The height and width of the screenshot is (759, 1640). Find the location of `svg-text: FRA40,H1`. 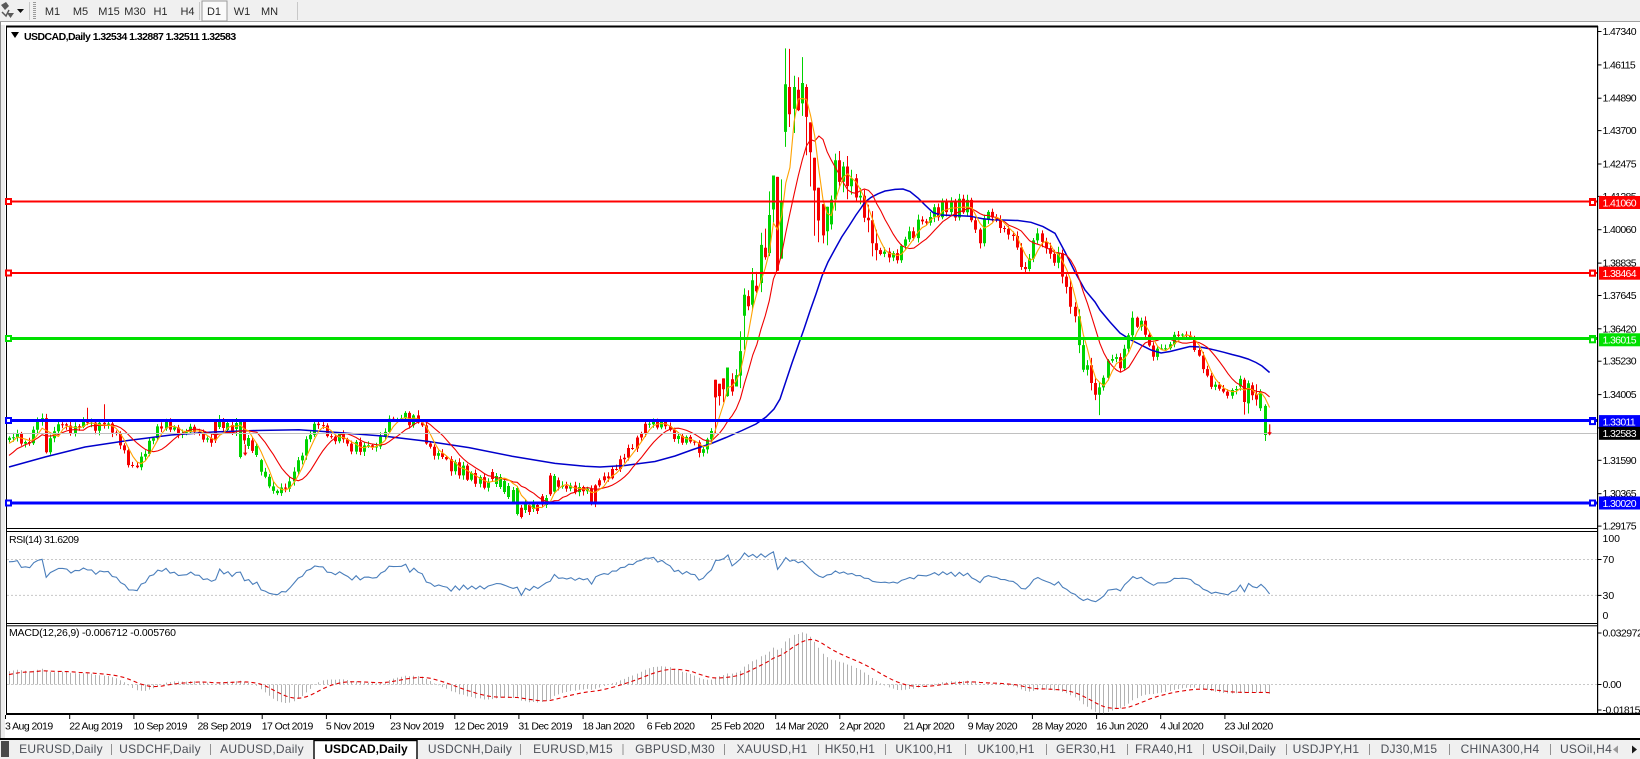

svg-text: FRA40,H1 is located at coordinates (1164, 749).